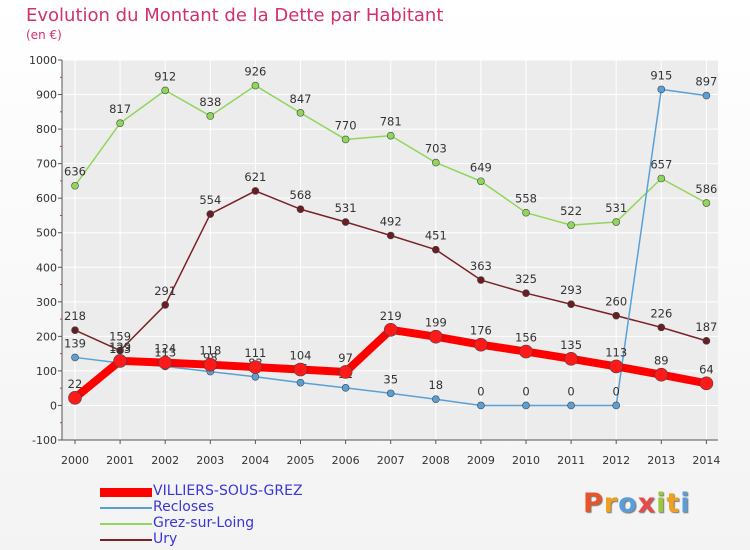 The height and width of the screenshot is (550, 750). Describe the element at coordinates (661, 460) in the screenshot. I see `x-tick-label: 2013` at that location.